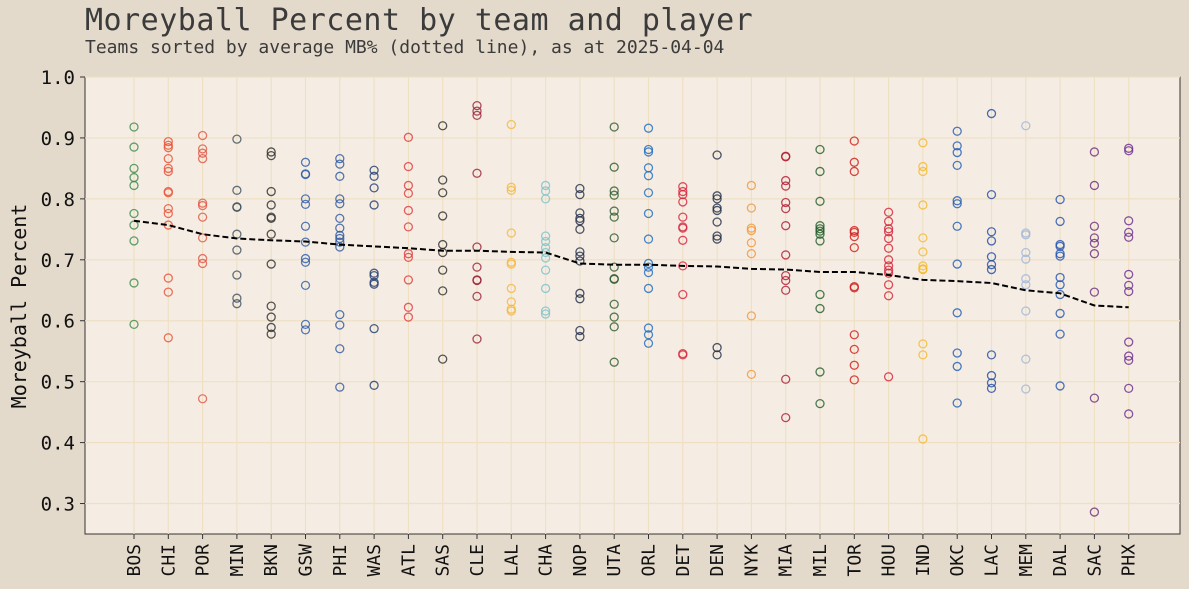 The image size is (1189, 589). What do you see at coordinates (992, 560) in the screenshot?
I see `x-tick-label: LAC` at bounding box center [992, 560].